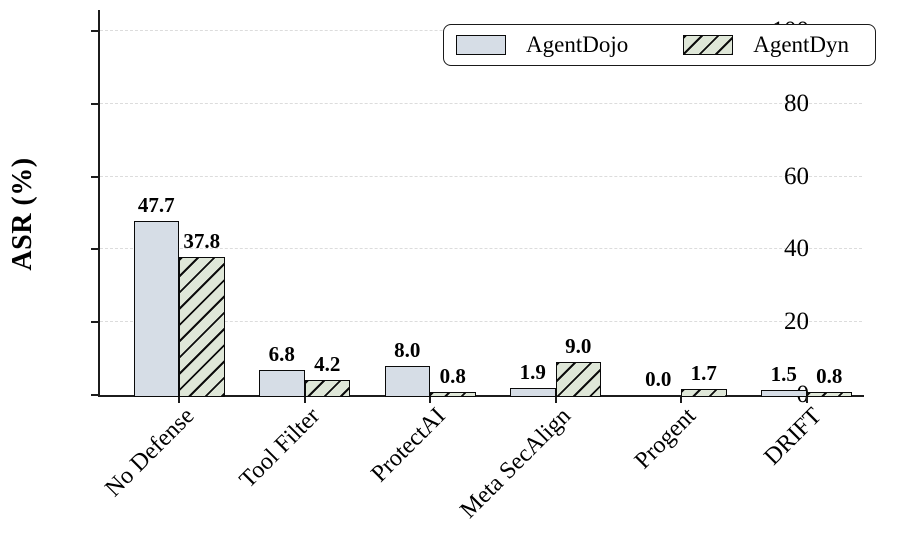 This screenshot has width=897, height=556. What do you see at coordinates (327, 363) in the screenshot?
I see `value-label-agentdyn-tool-filter: 4.2` at bounding box center [327, 363].